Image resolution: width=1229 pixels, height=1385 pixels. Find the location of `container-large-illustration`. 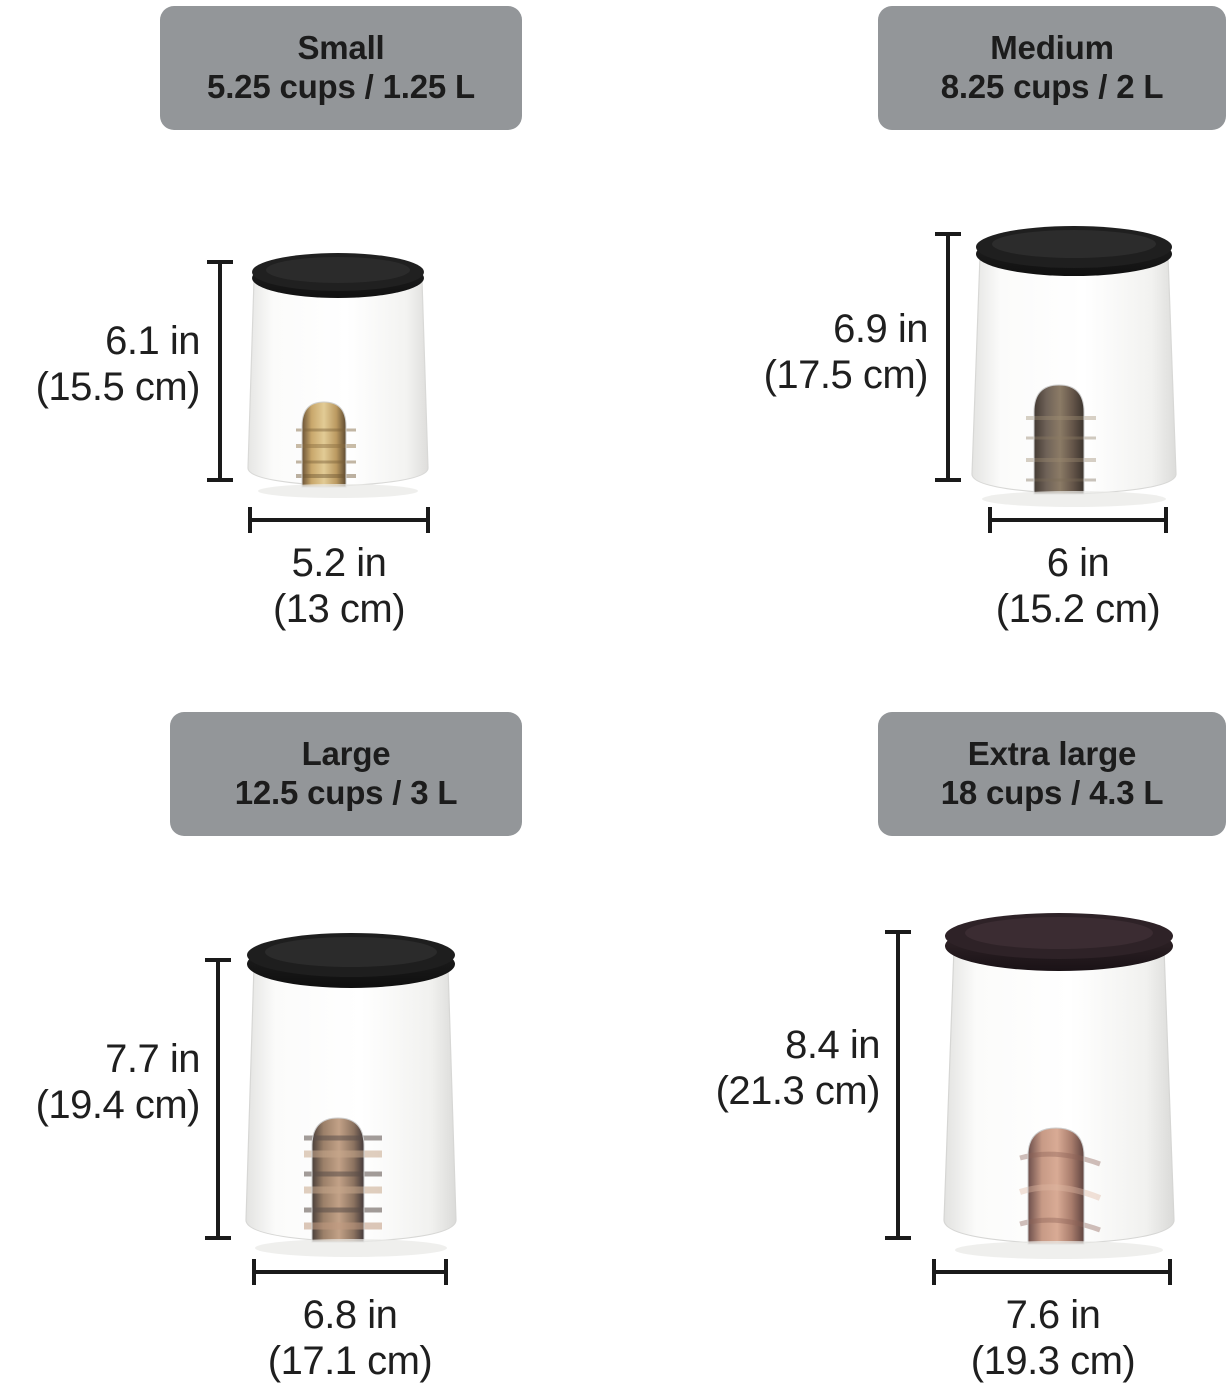

container-large-illustration is located at coordinates (351, 1095).